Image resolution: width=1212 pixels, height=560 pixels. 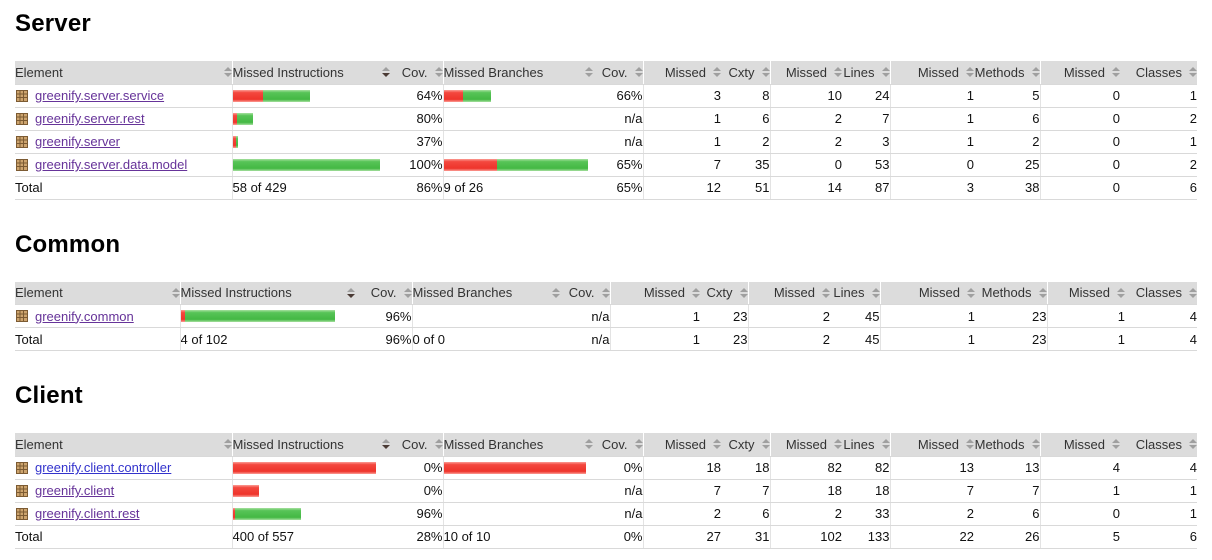 What do you see at coordinates (618, 165) in the screenshot?
I see `branches-coverage-cell: 65%` at bounding box center [618, 165].